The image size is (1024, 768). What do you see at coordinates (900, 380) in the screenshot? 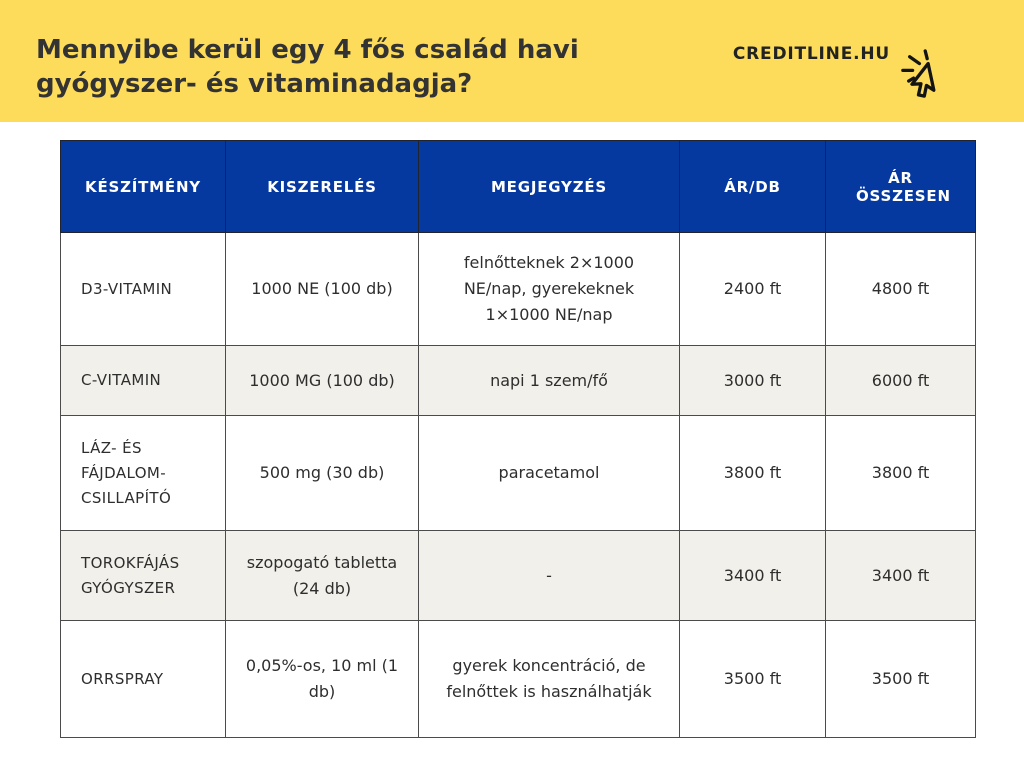
I see `price-total-cell: 6000 ft` at bounding box center [900, 380].